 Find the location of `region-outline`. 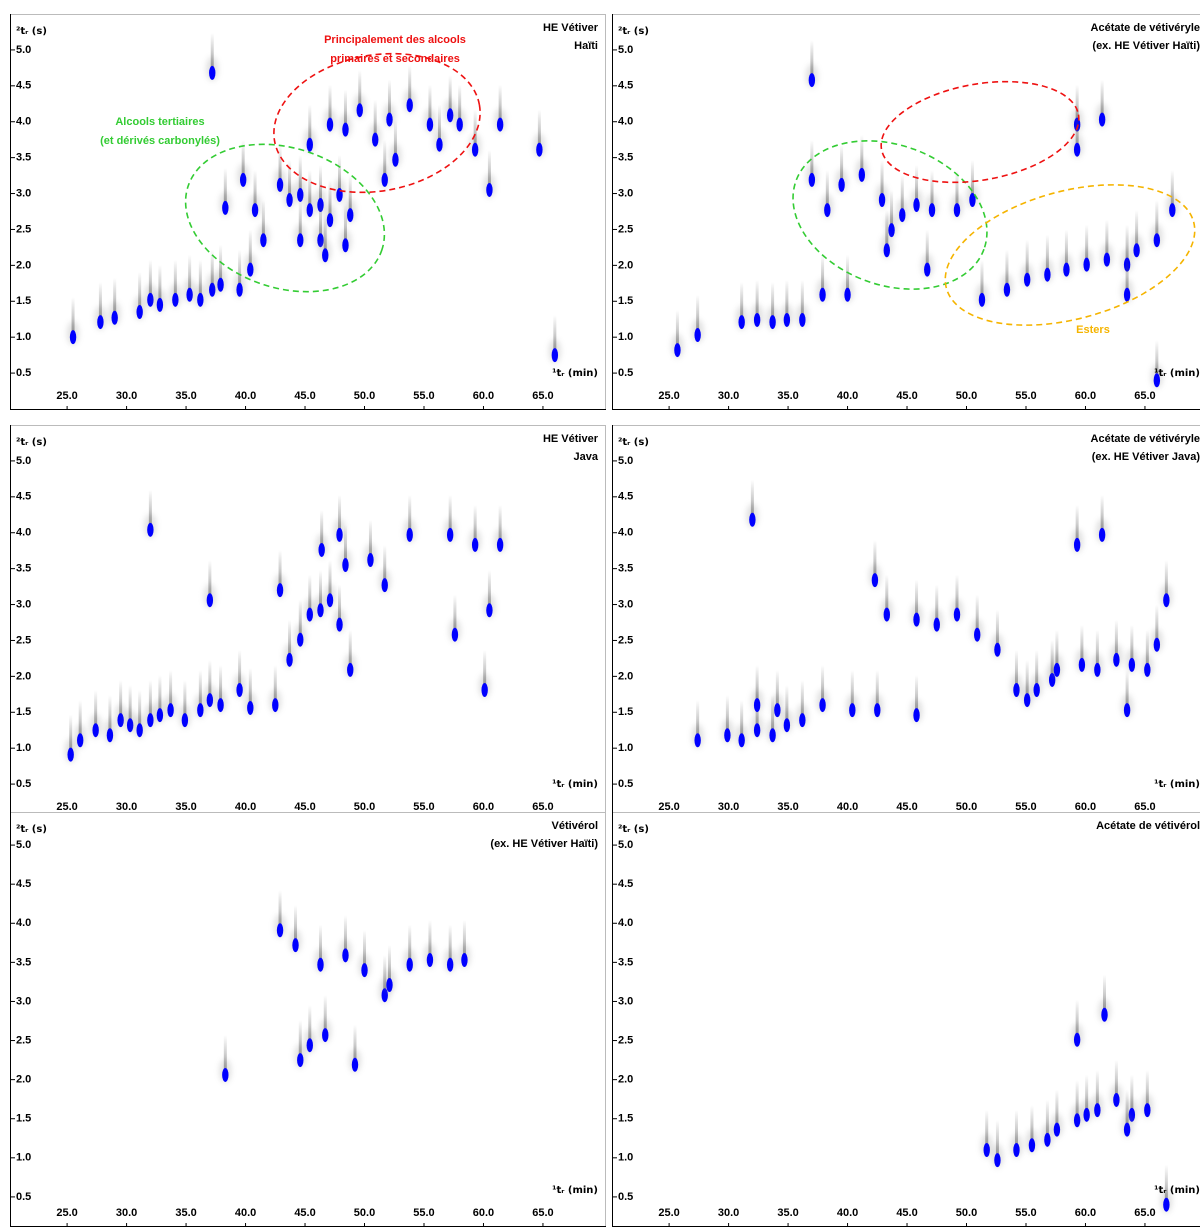

region-outline is located at coordinates (377, 123).